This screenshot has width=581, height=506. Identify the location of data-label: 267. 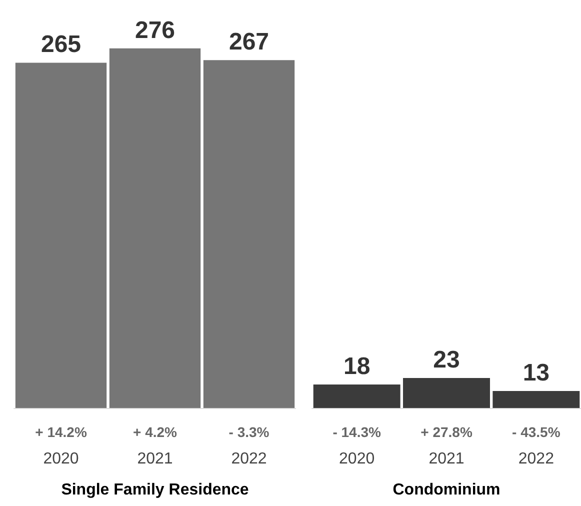
(249, 42).